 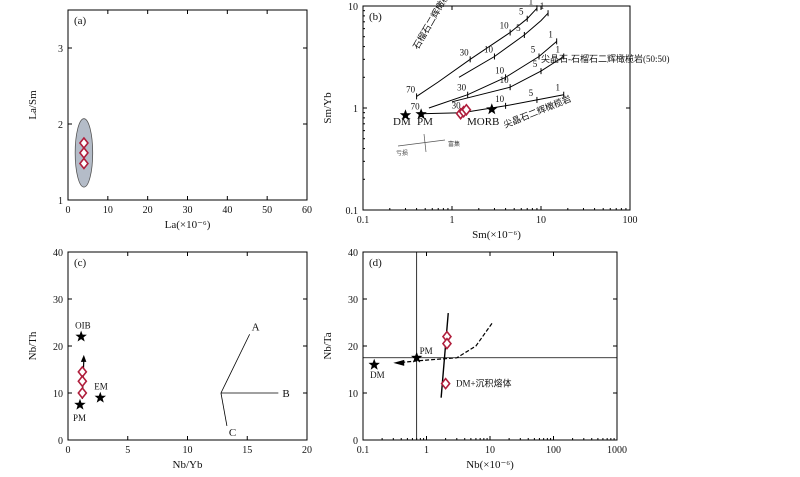 What do you see at coordinates (60, 49) in the screenshot?
I see `a-ytick-label: 3` at bounding box center [60, 49].